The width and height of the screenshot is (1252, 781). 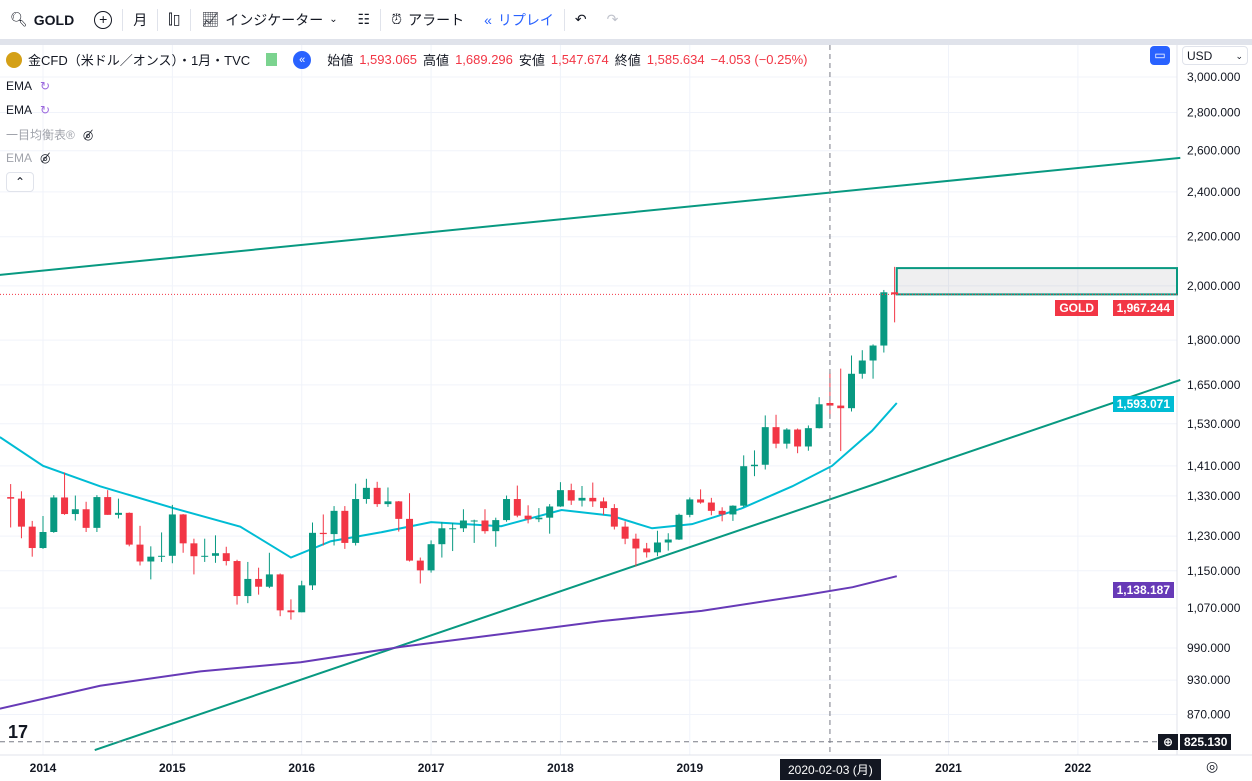 I want to click on price-tick-label: 3,000.000, so click(x=1214, y=77).